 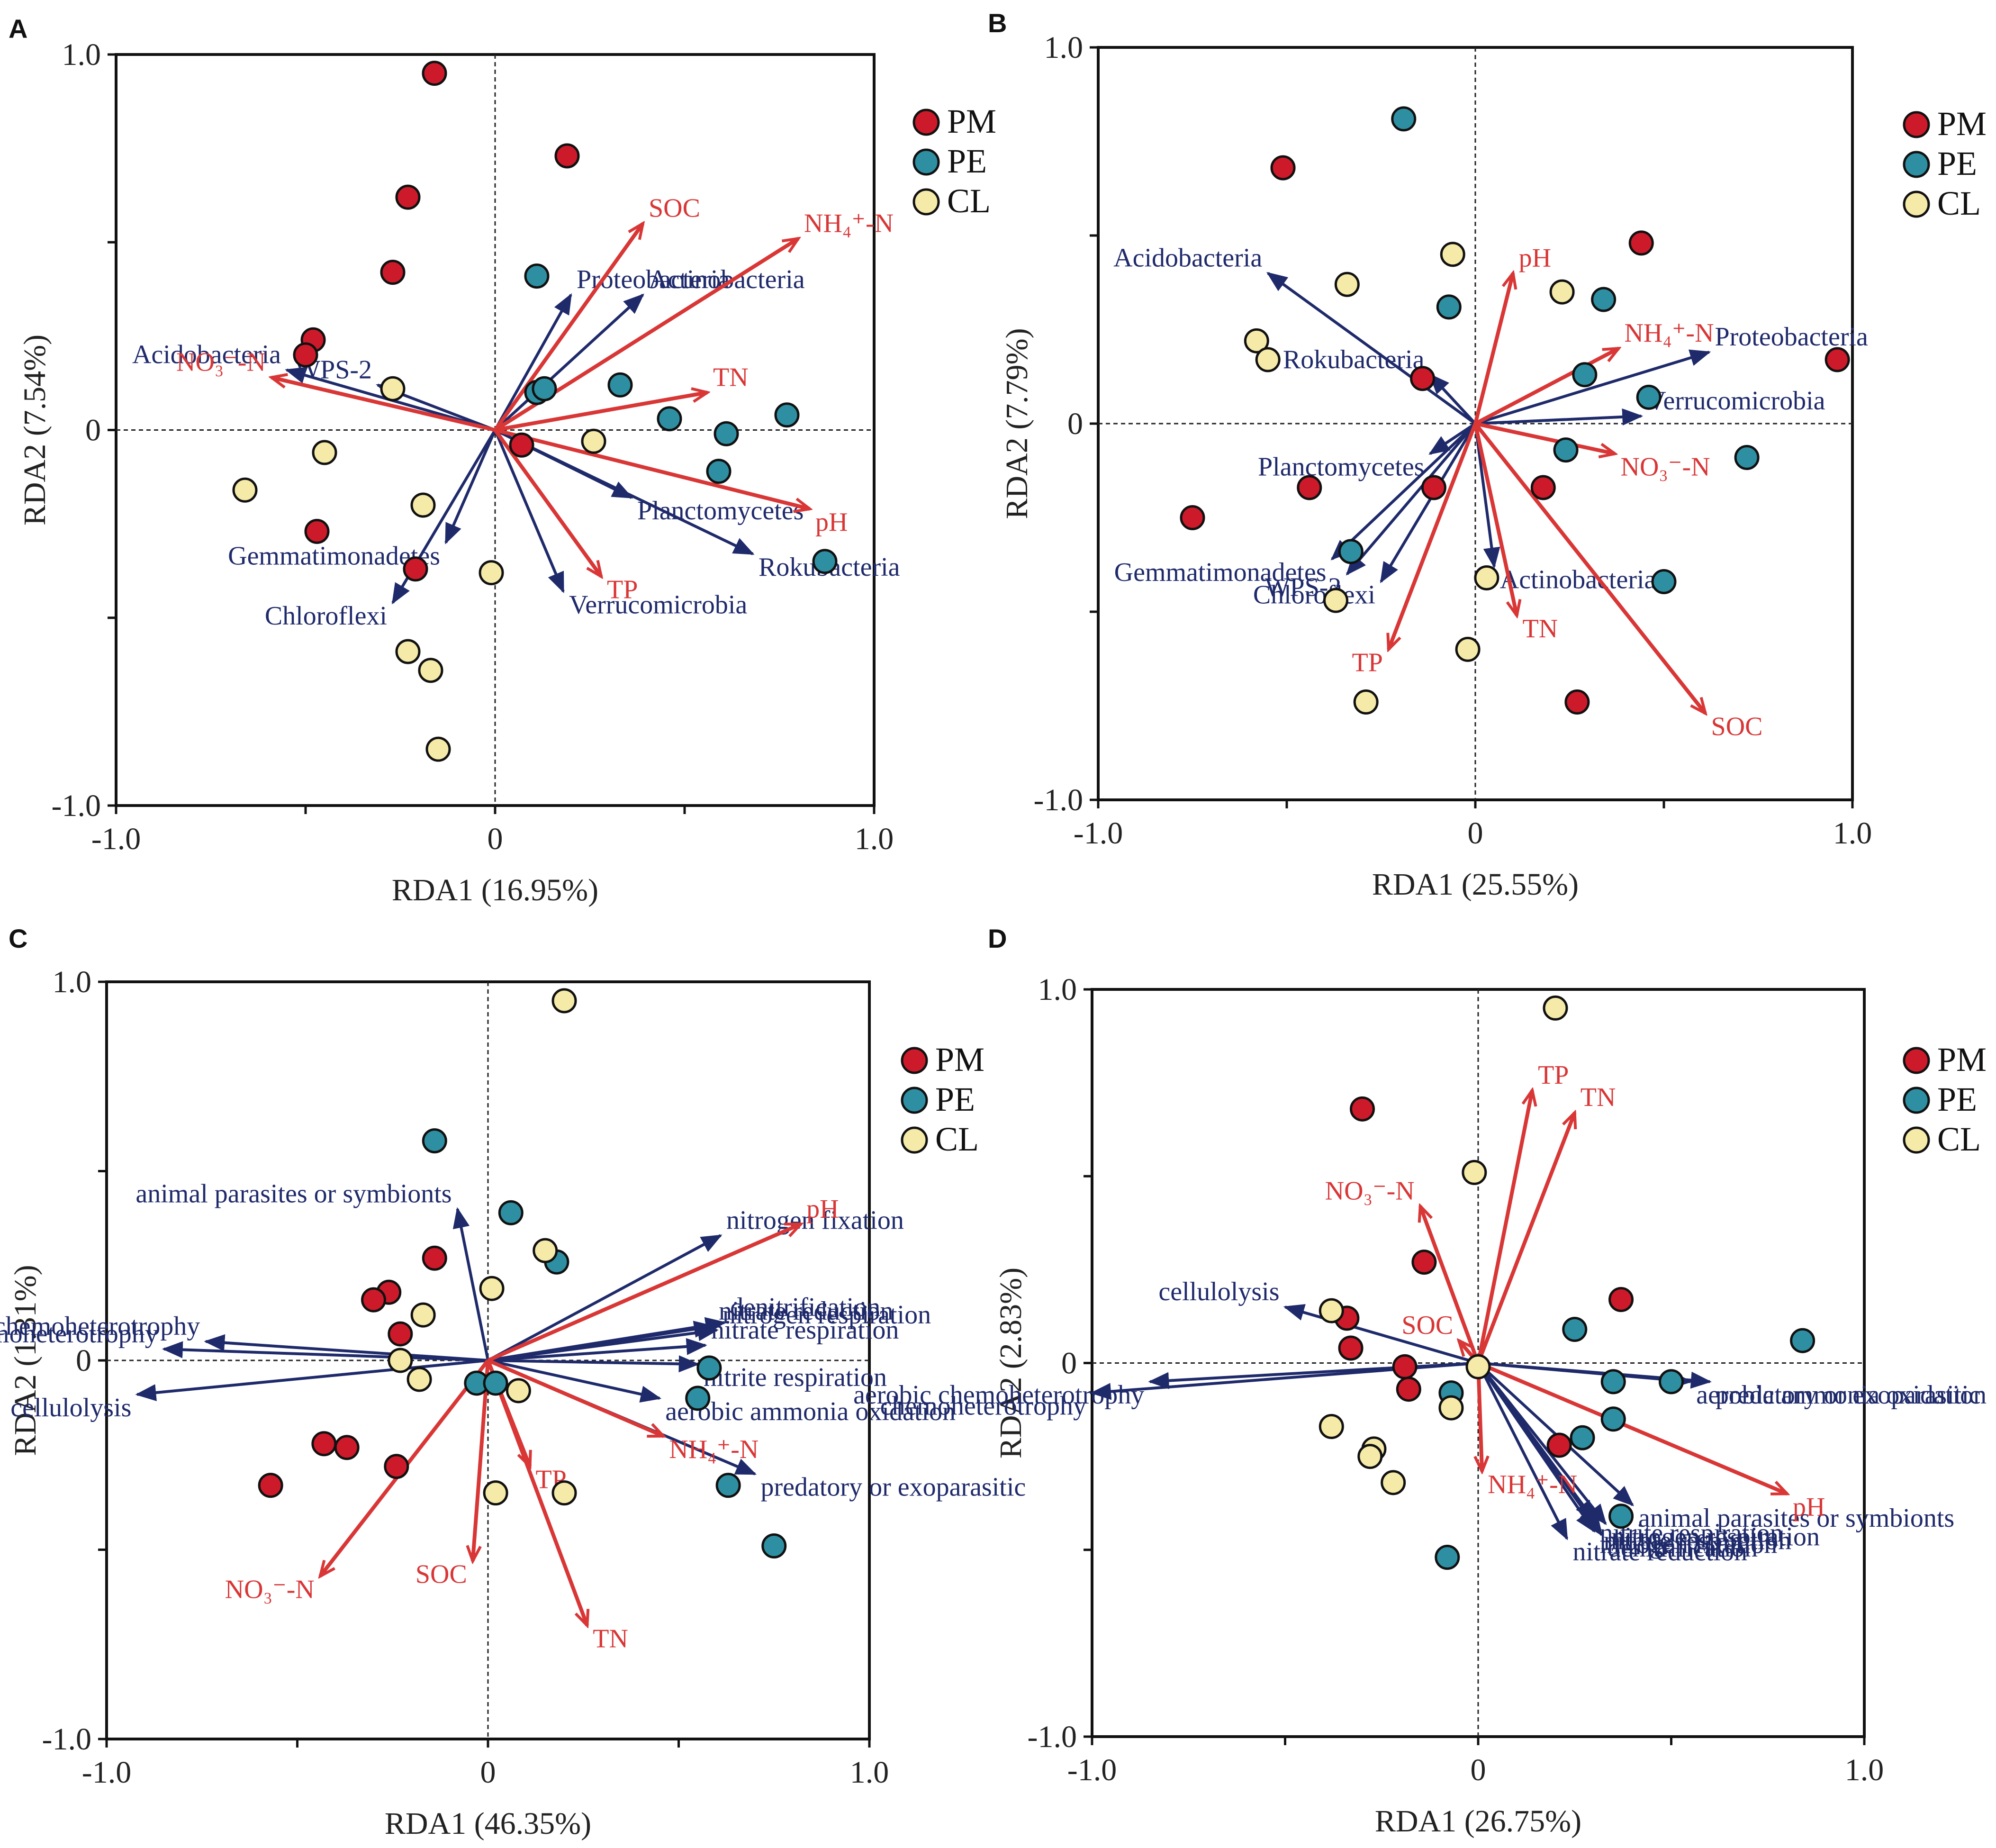 I want to click on bio-vector-label: Proteobacteria, so click(x=1792, y=337).